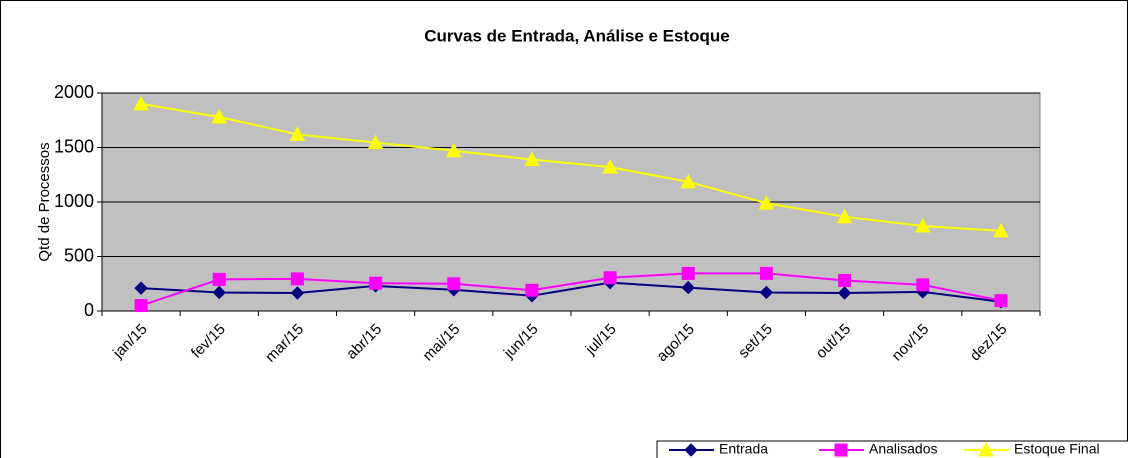 This screenshot has width=1128, height=458. I want to click on y-tick-label: 1500, so click(74, 146).